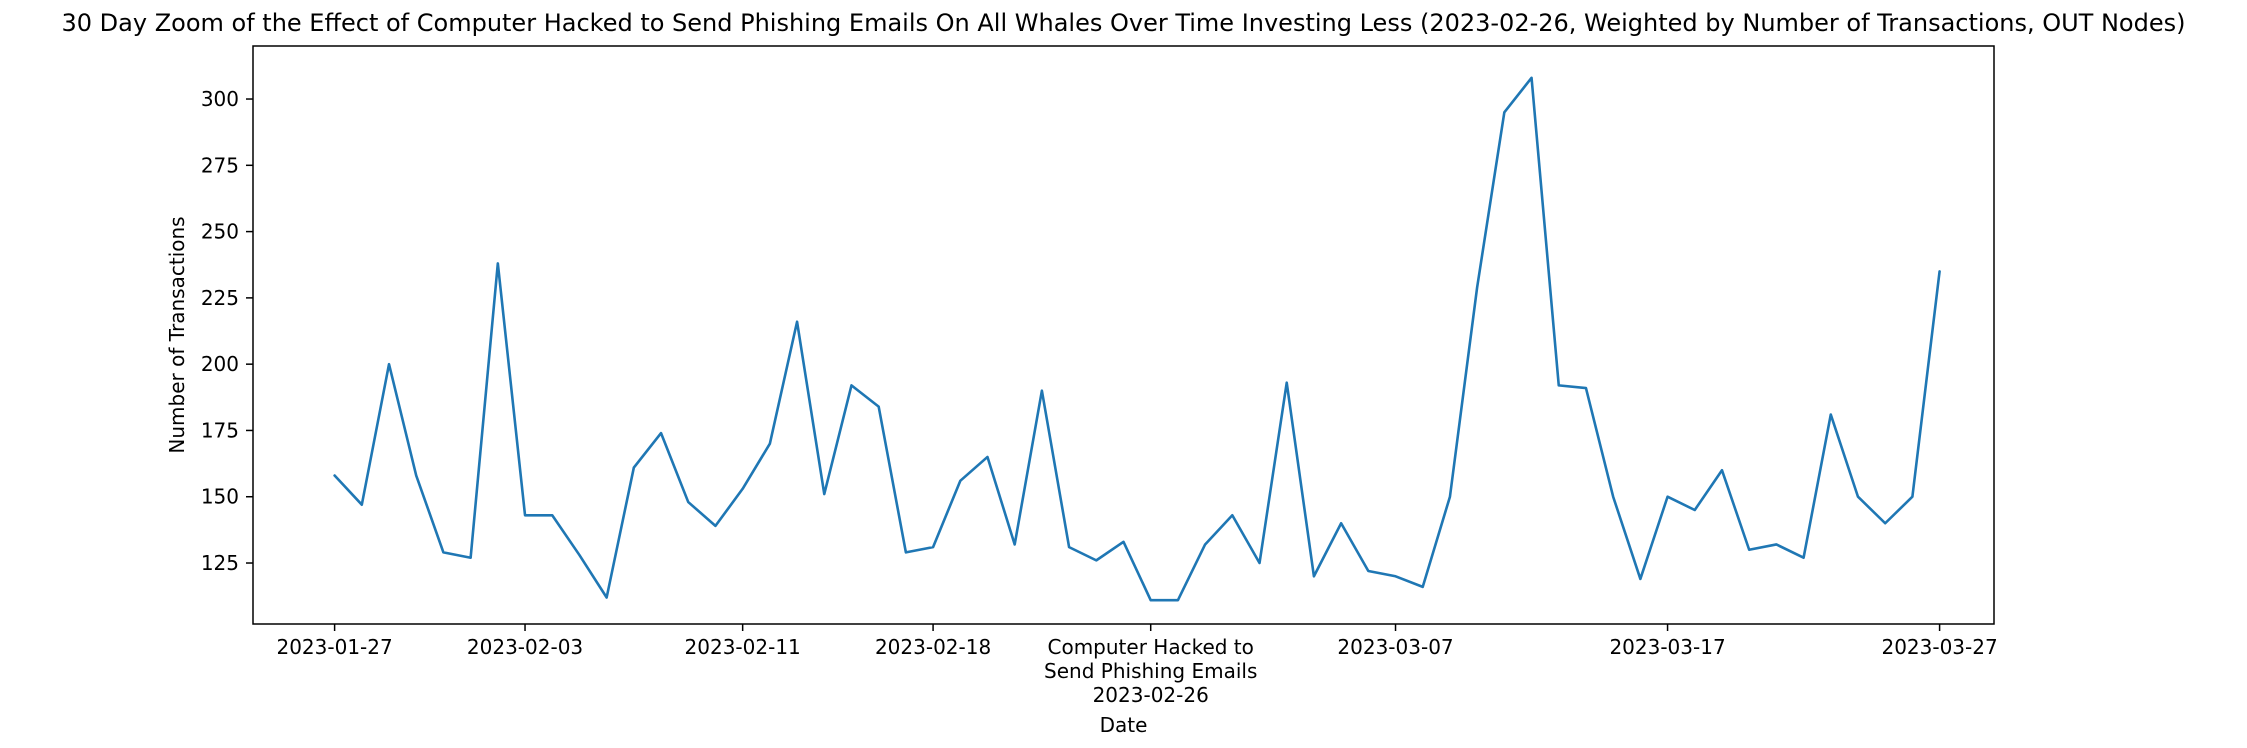 This screenshot has width=2247, height=748. I want to click on x-tick-label: 2023-02-11, so click(743, 647).